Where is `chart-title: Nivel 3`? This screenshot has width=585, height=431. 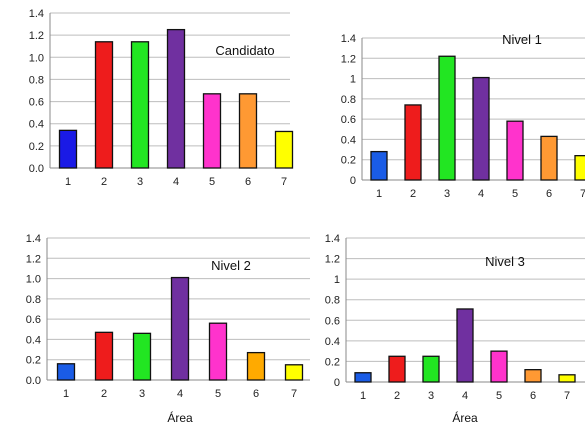 chart-title: Nivel 3 is located at coordinates (505, 261).